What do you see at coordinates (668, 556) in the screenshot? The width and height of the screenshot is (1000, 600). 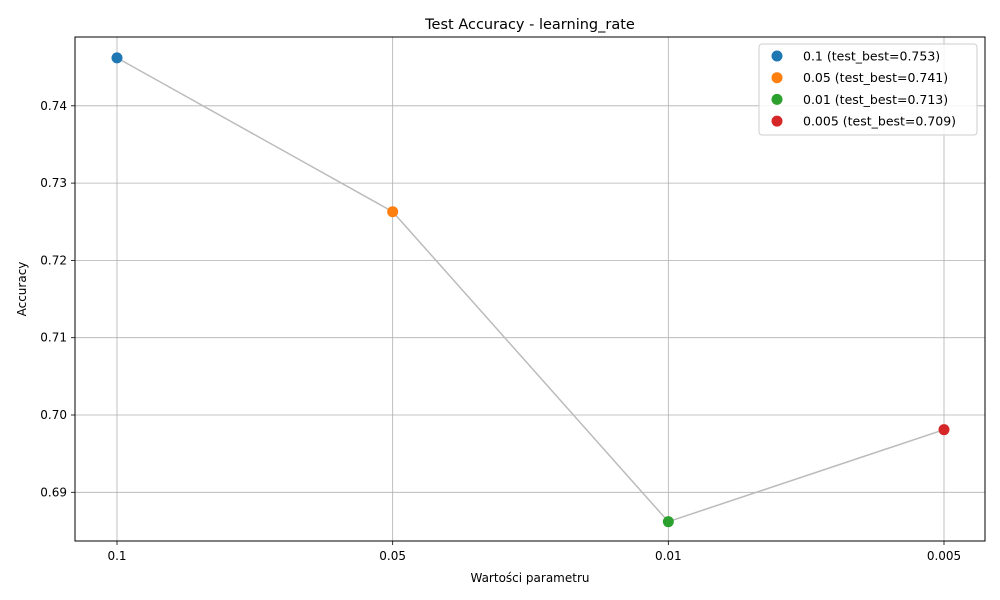 I see `x-tick-label: 0.01` at bounding box center [668, 556].